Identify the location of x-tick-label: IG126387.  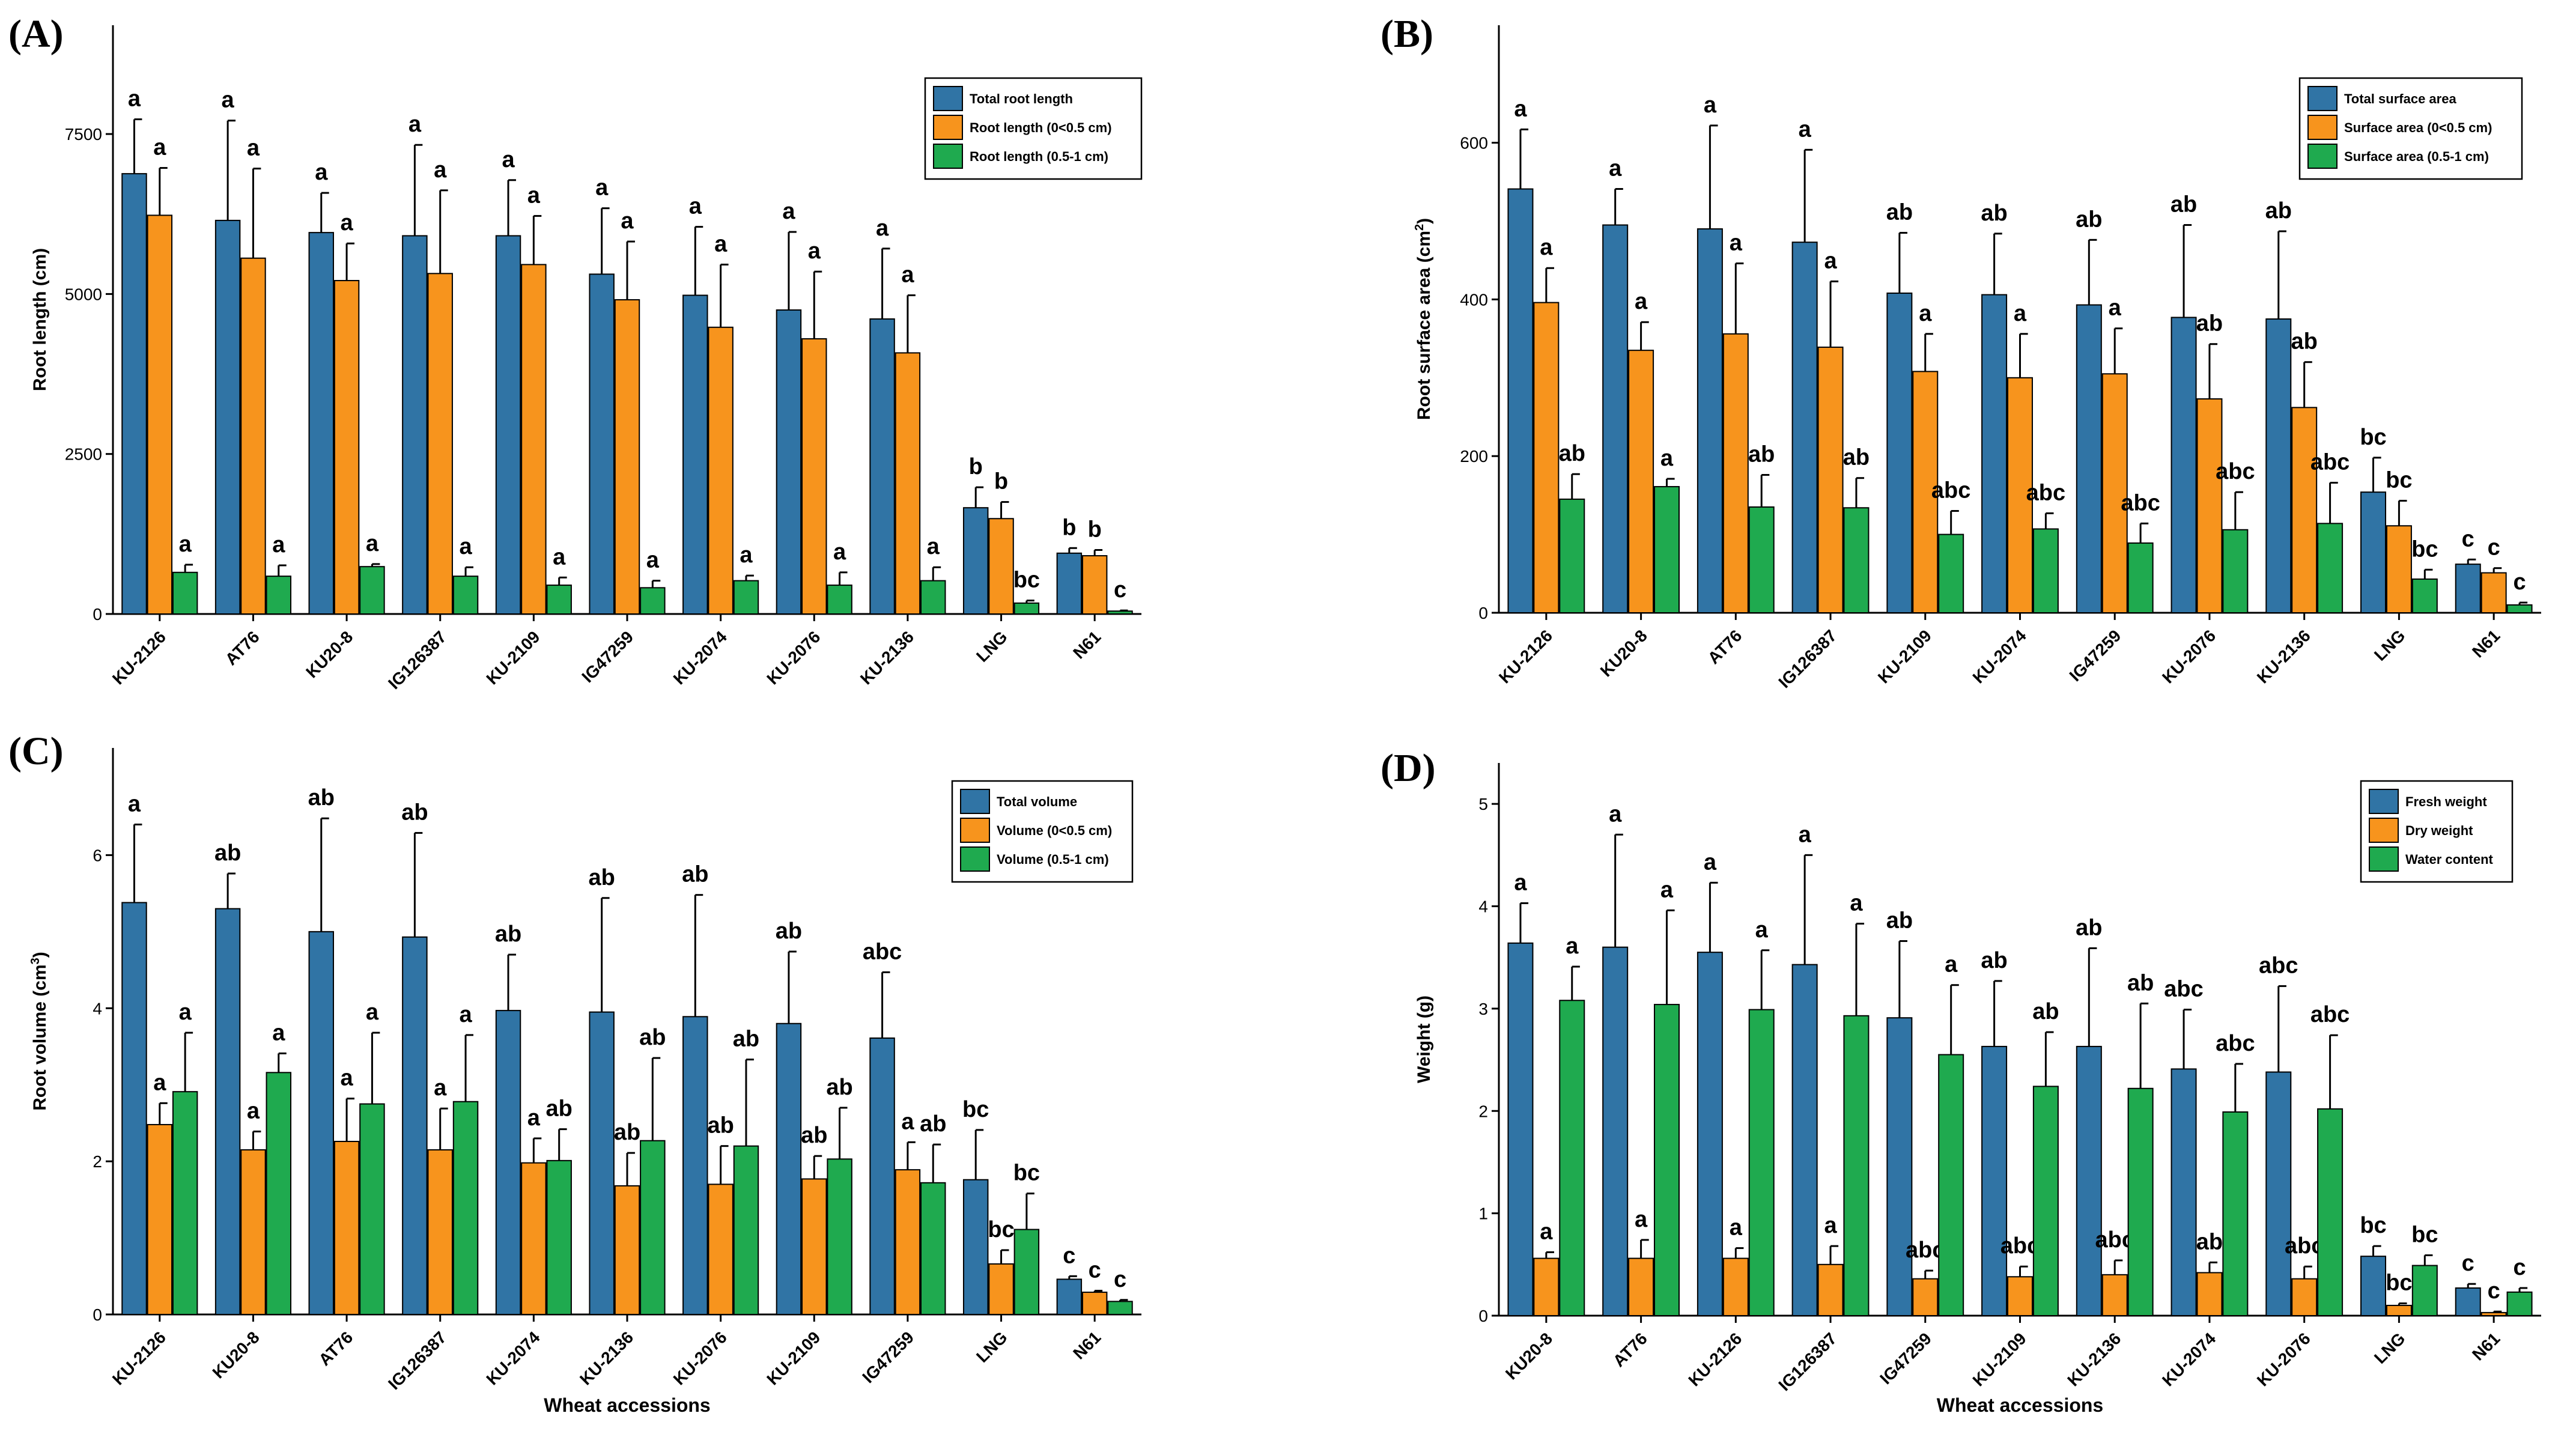
(417, 1360).